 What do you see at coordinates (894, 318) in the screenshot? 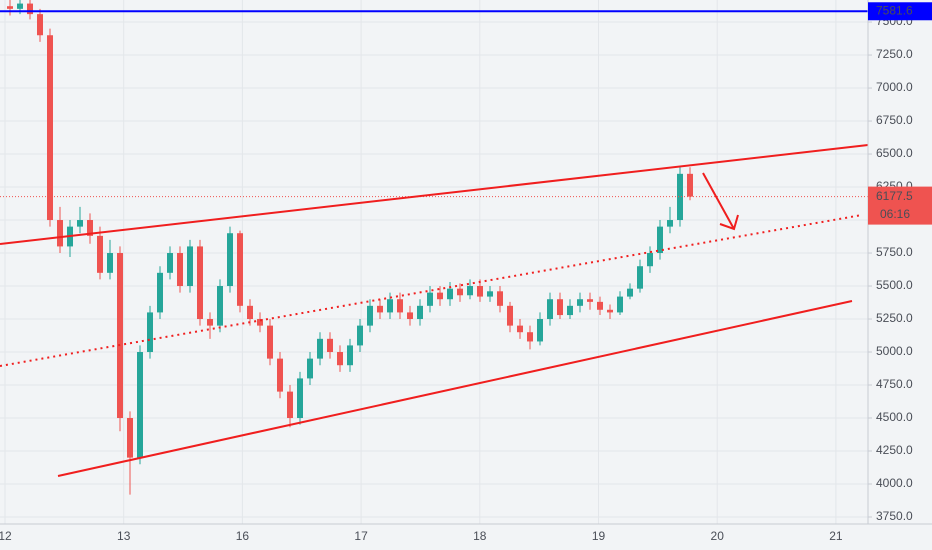
I see `y-tick-label: 5250.0` at bounding box center [894, 318].